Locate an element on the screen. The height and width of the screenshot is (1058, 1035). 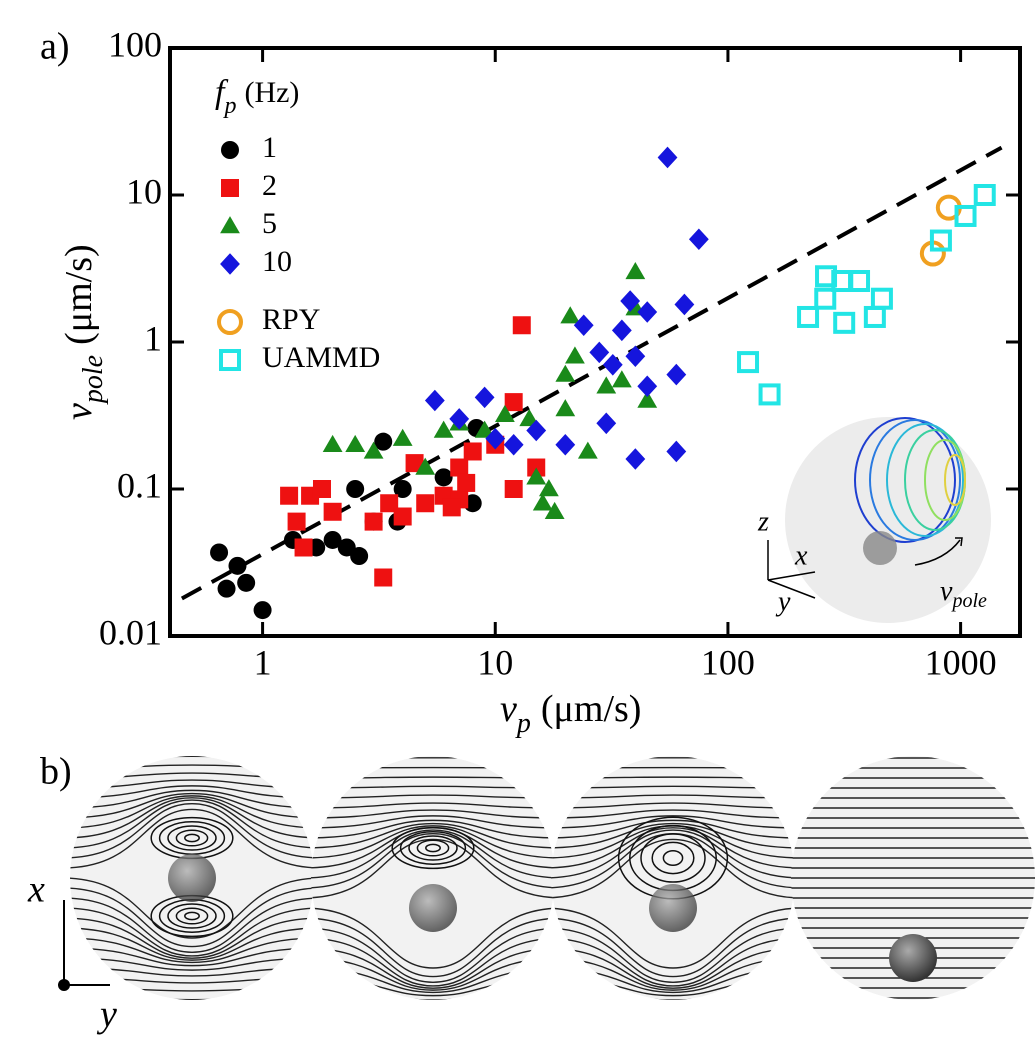
inset-particle is located at coordinates (880, 548).